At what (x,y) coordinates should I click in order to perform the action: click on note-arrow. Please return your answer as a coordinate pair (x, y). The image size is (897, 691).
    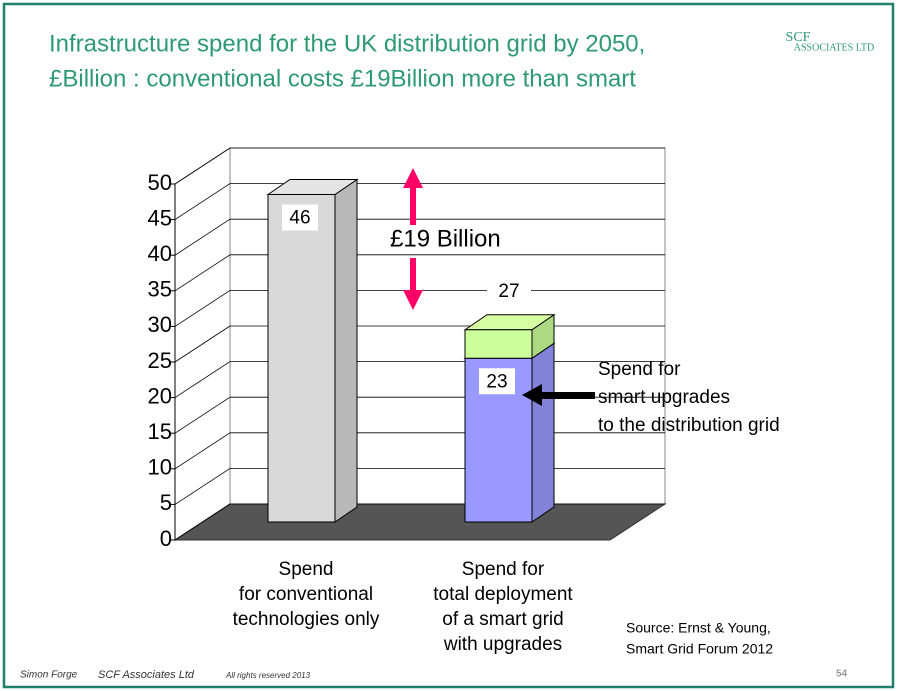
    Looking at the image, I should click on (558, 395).